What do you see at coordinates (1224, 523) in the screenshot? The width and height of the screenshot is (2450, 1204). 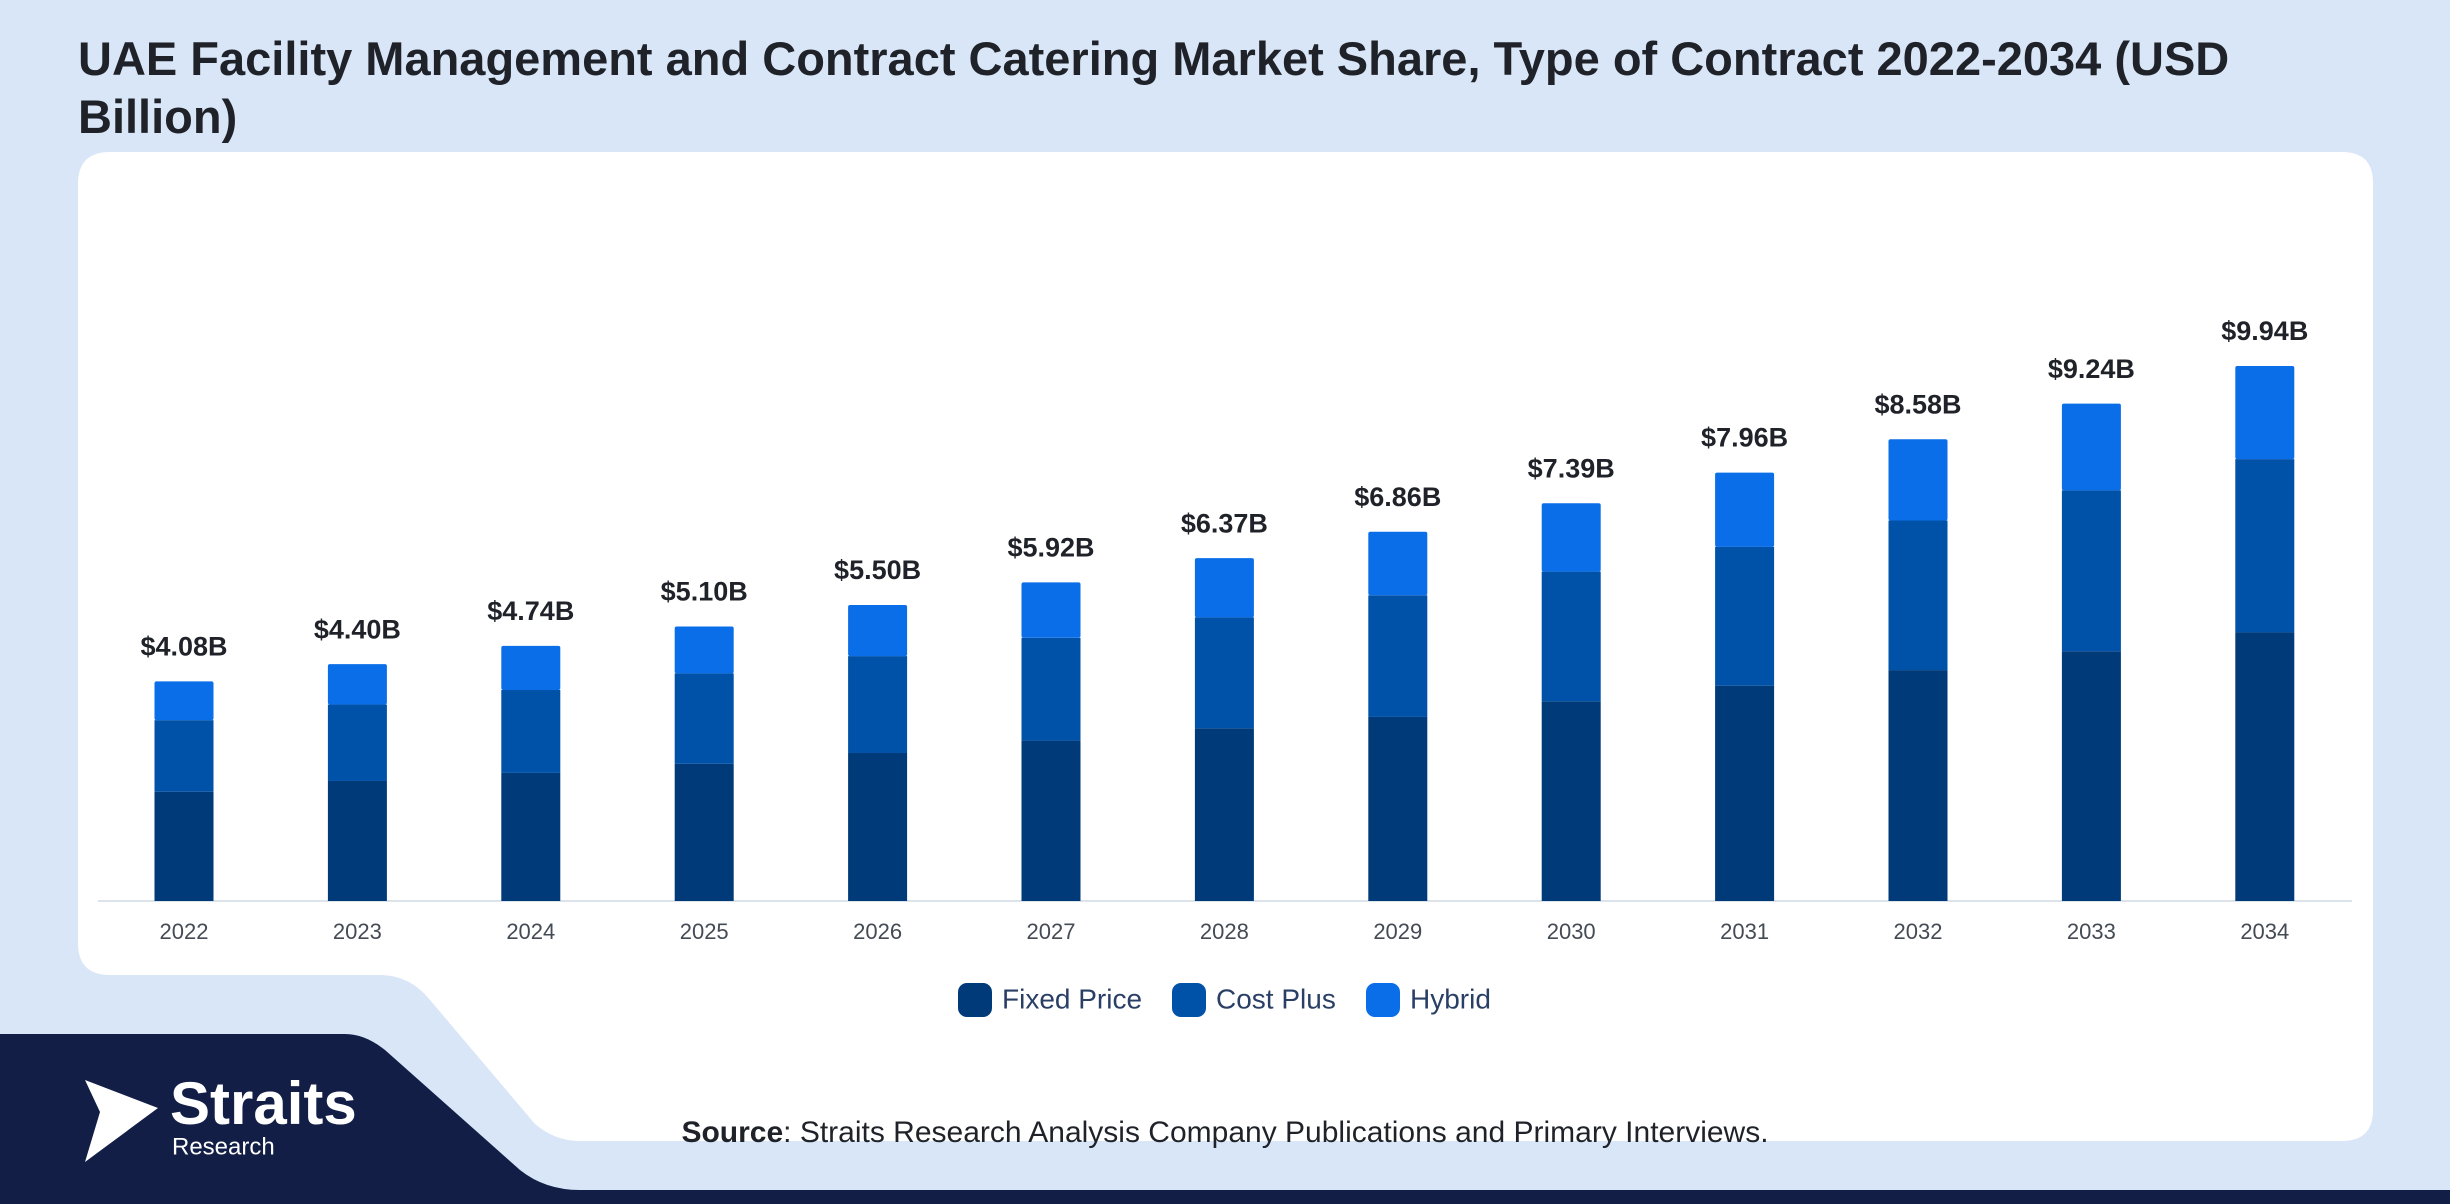 I see `total-label: $6.37B` at bounding box center [1224, 523].